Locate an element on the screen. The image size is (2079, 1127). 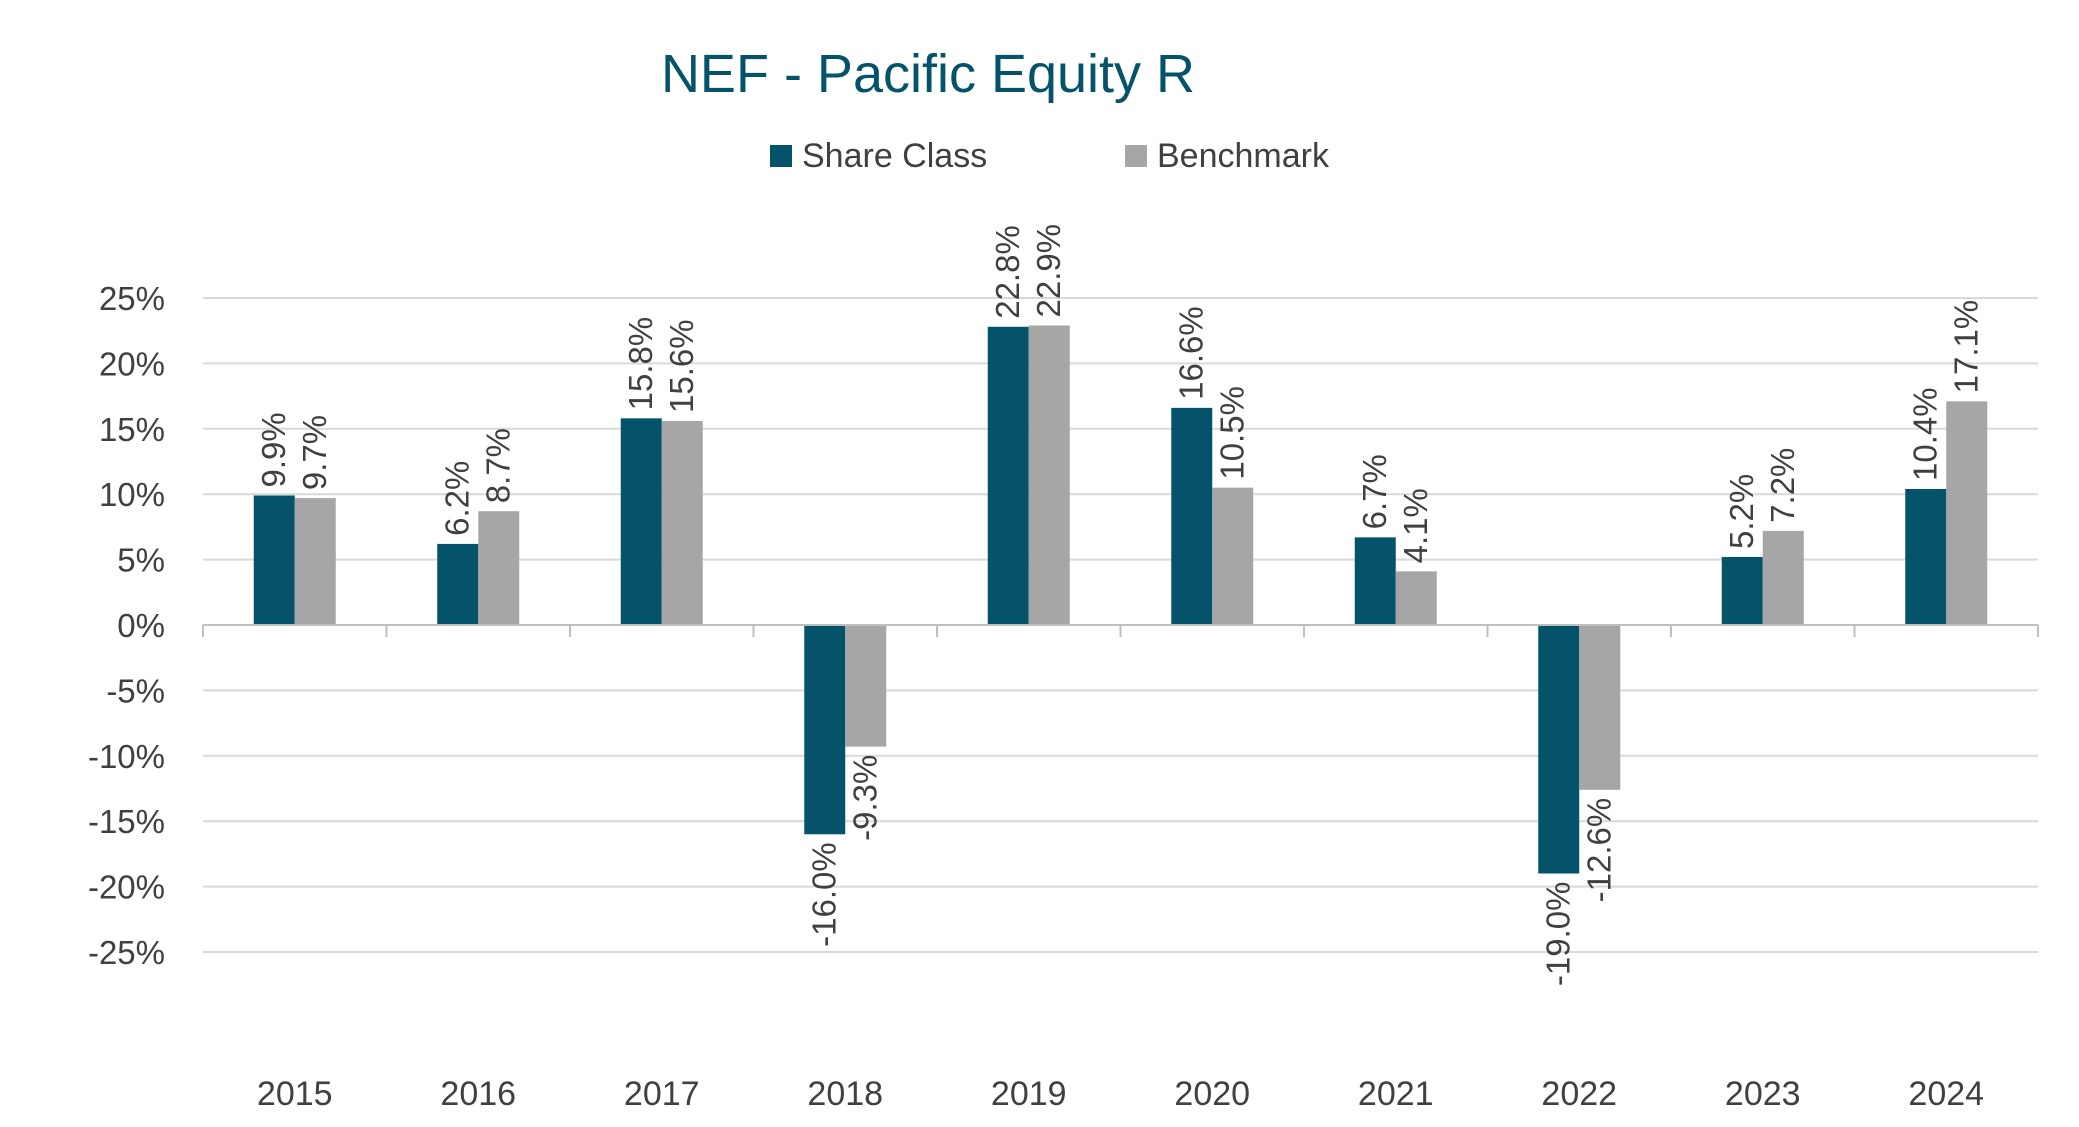
data-label-share-class: -19.0% is located at coordinates (1558, 934).